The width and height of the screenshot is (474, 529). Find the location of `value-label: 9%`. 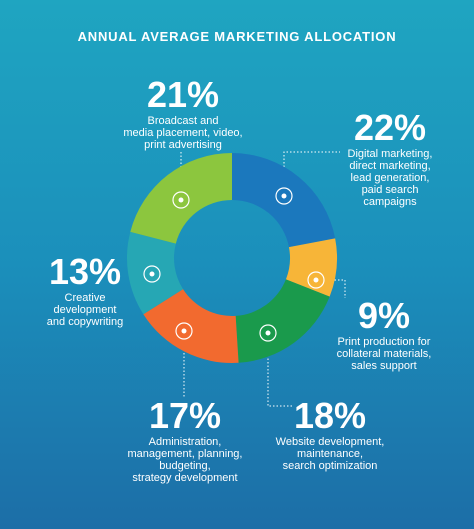

value-label: 9% is located at coordinates (384, 315).